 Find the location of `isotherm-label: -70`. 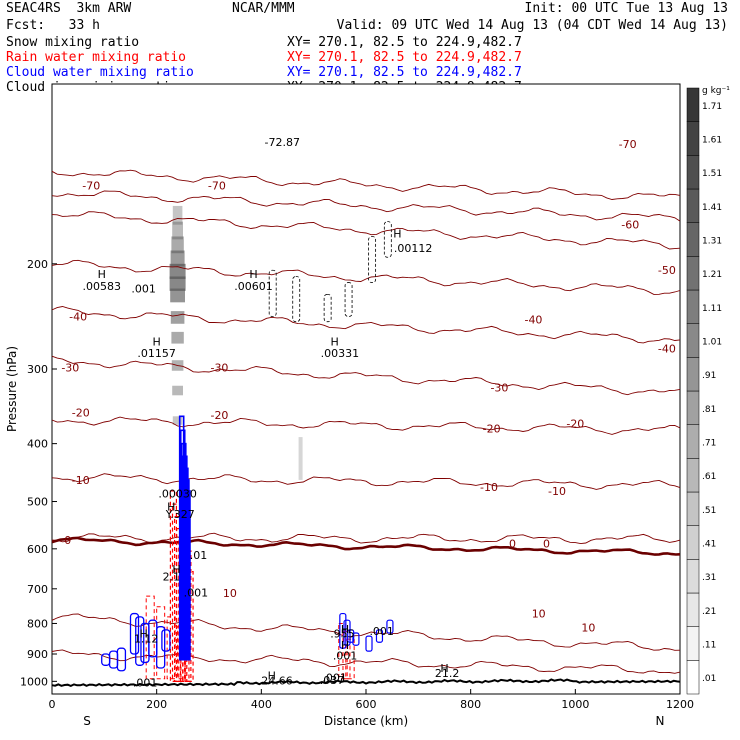

isotherm-label: -70 is located at coordinates (91, 186).